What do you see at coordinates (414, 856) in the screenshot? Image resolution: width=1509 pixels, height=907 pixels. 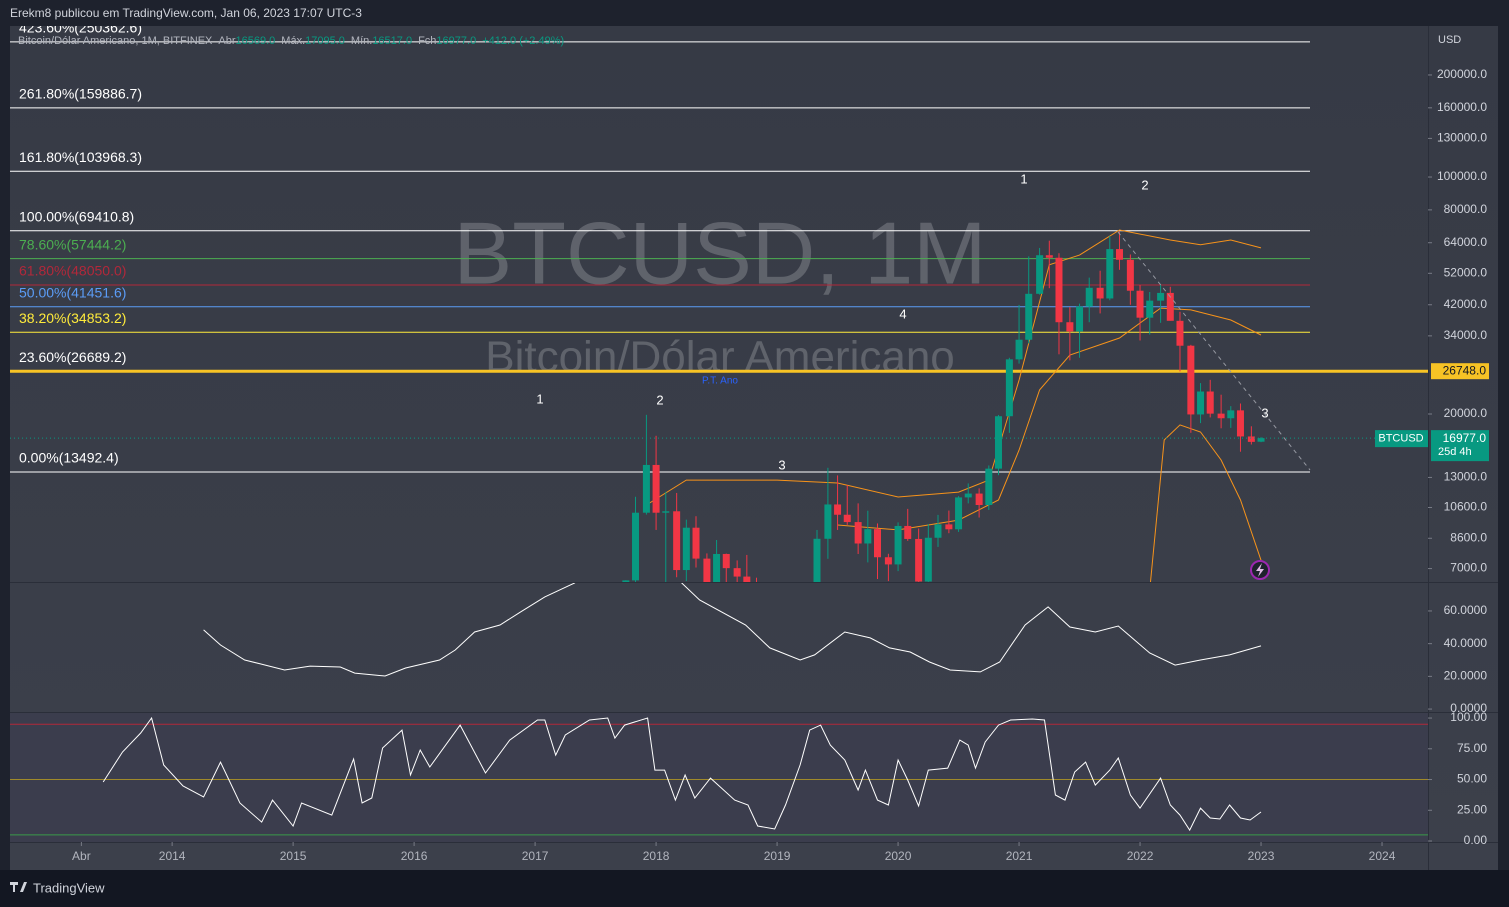 I see `x-tick-label: 2016` at bounding box center [414, 856].